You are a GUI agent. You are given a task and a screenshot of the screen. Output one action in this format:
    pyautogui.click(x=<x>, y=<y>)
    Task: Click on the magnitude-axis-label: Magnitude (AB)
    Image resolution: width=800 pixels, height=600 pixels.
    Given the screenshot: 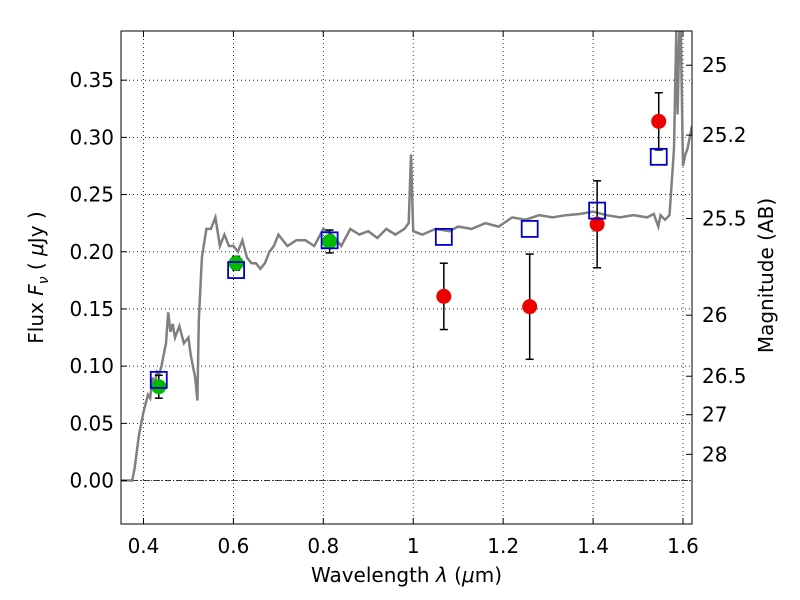 What is the action you would take?
    pyautogui.click(x=766, y=275)
    